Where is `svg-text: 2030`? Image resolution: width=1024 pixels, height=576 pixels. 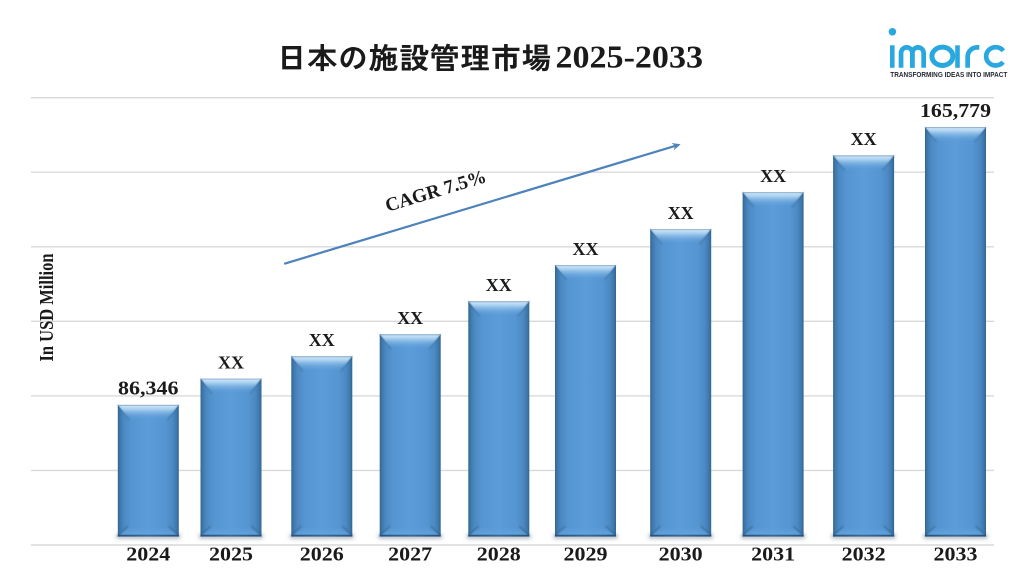
svg-text: 2030 is located at coordinates (681, 555).